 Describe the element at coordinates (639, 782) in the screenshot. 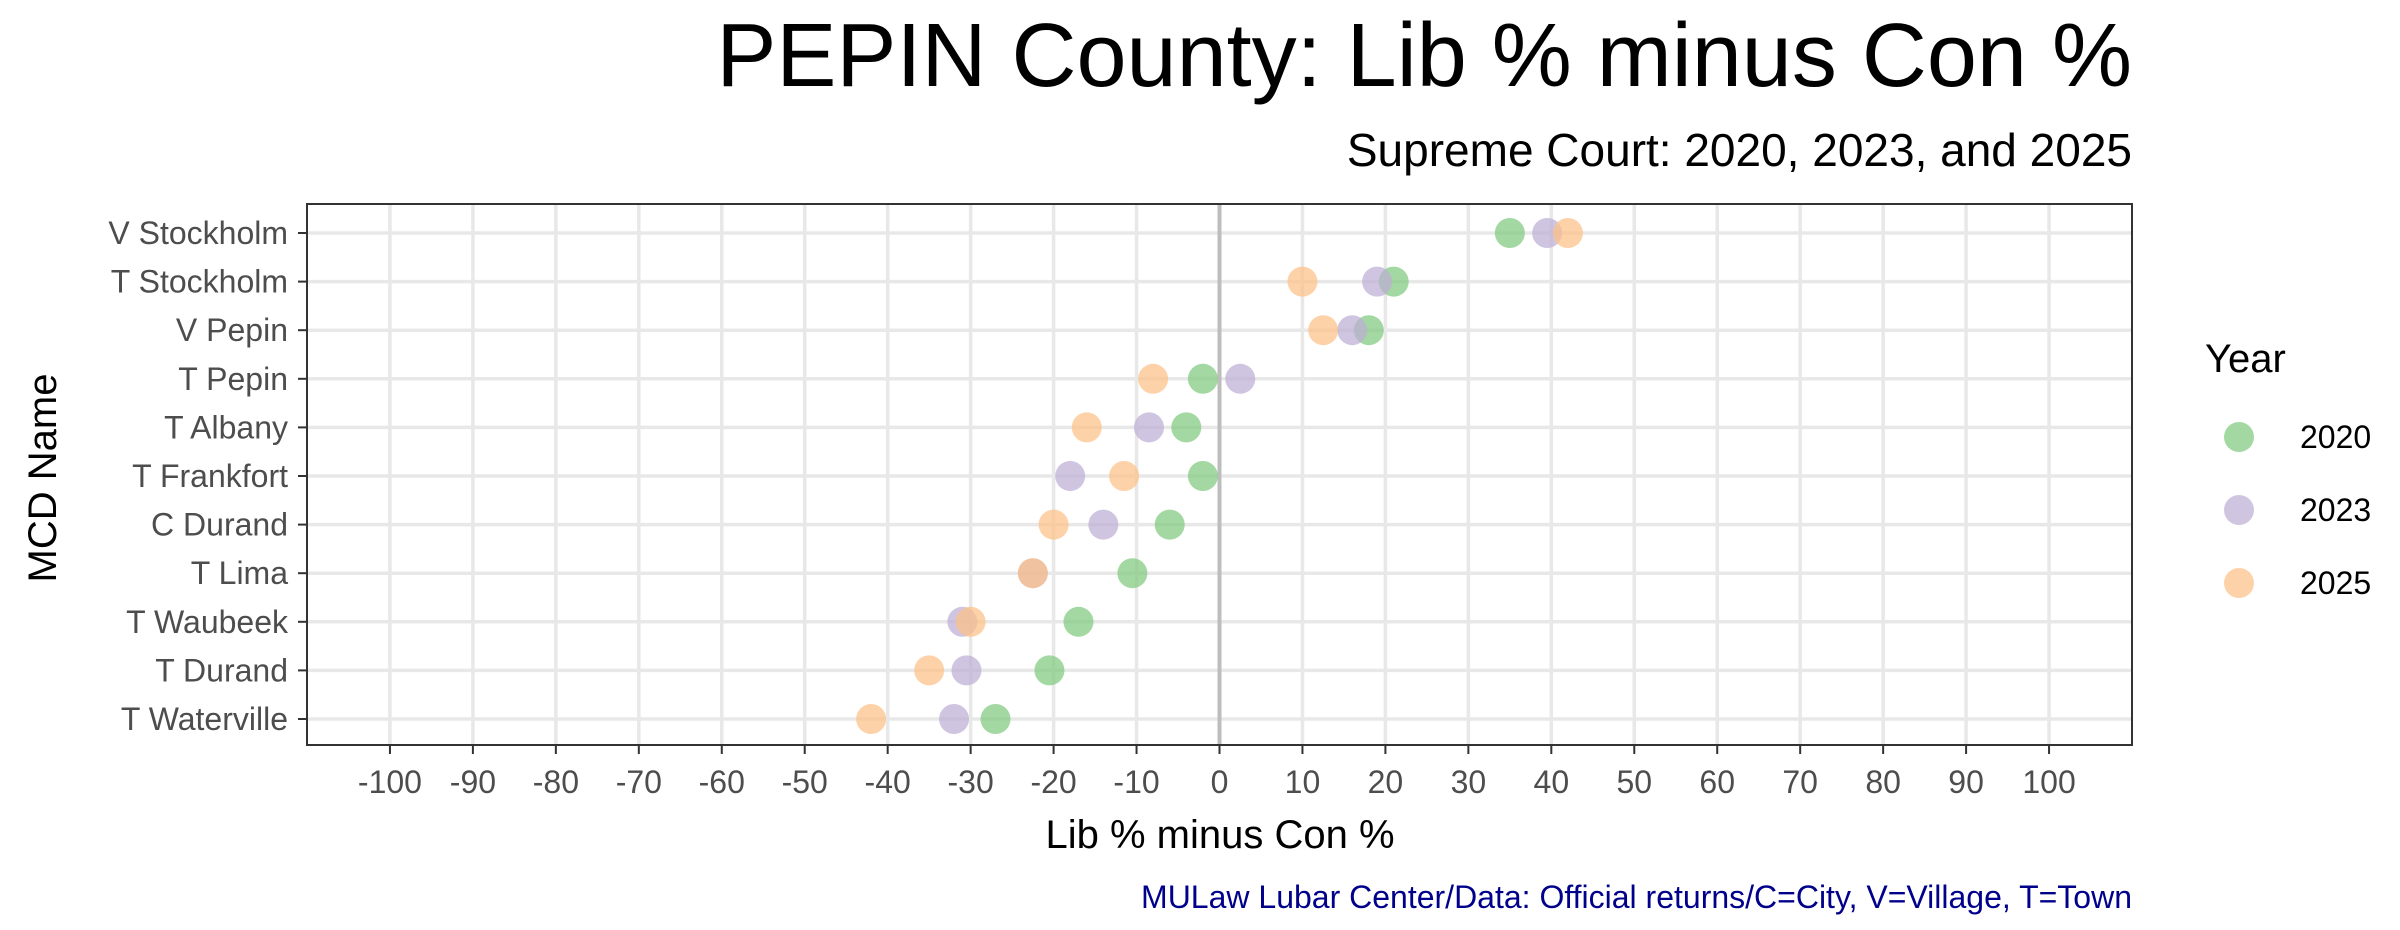

I see `x-tick-label: -70` at that location.